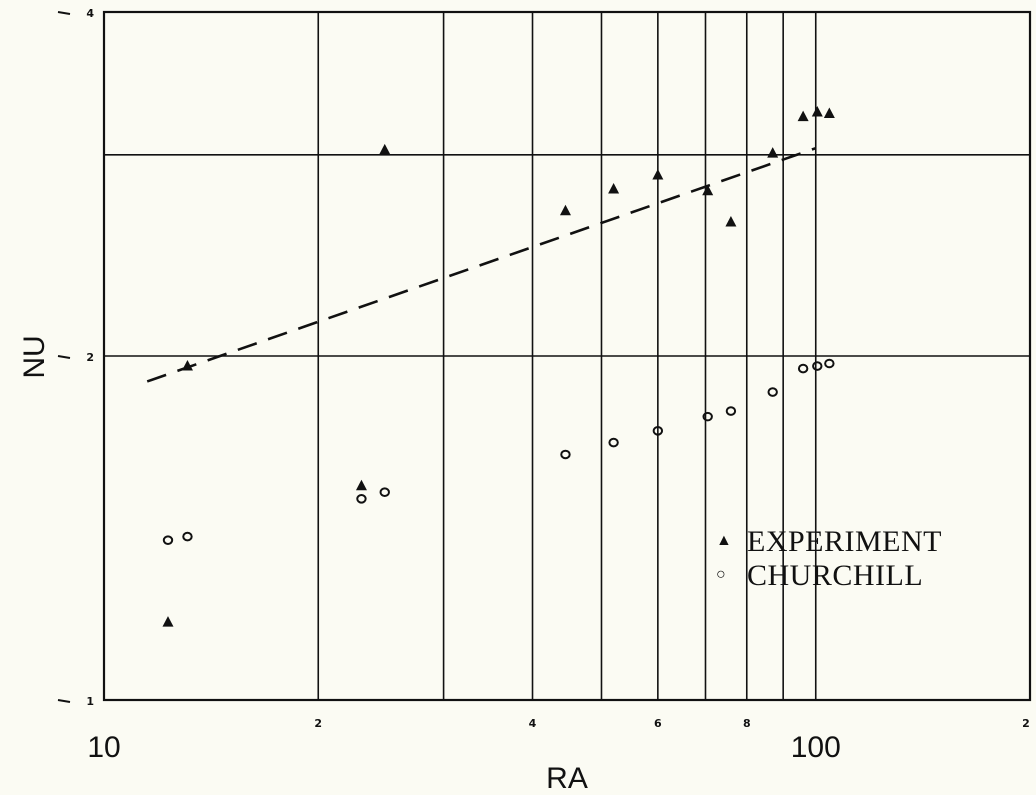  I want to click on y-tick-label: 2, so click(90, 357).